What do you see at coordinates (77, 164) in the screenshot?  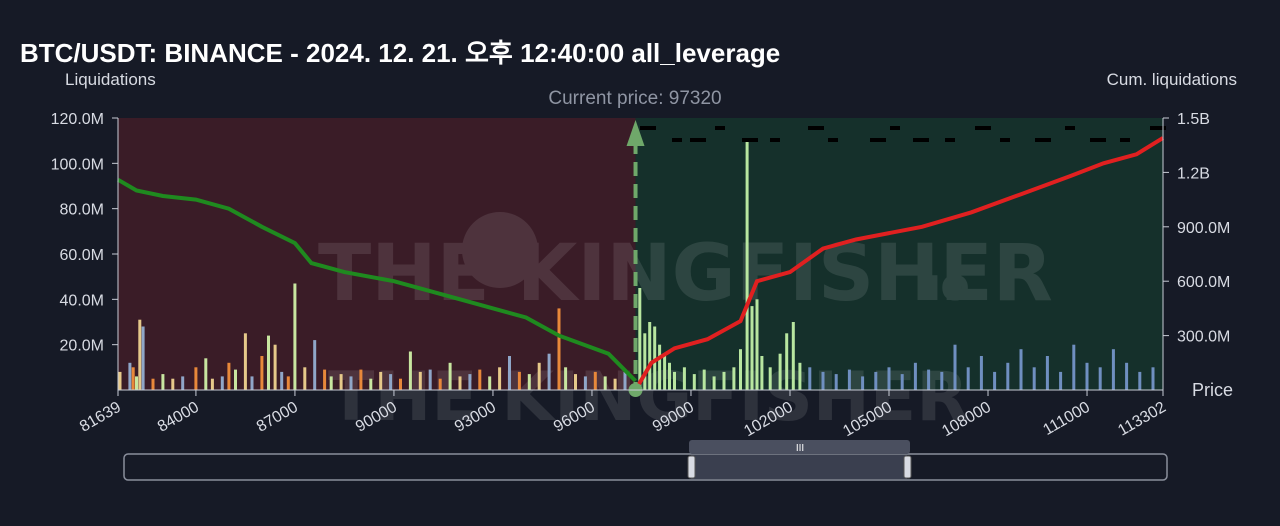 I see `left-tick-label: 100.0M` at bounding box center [77, 164].